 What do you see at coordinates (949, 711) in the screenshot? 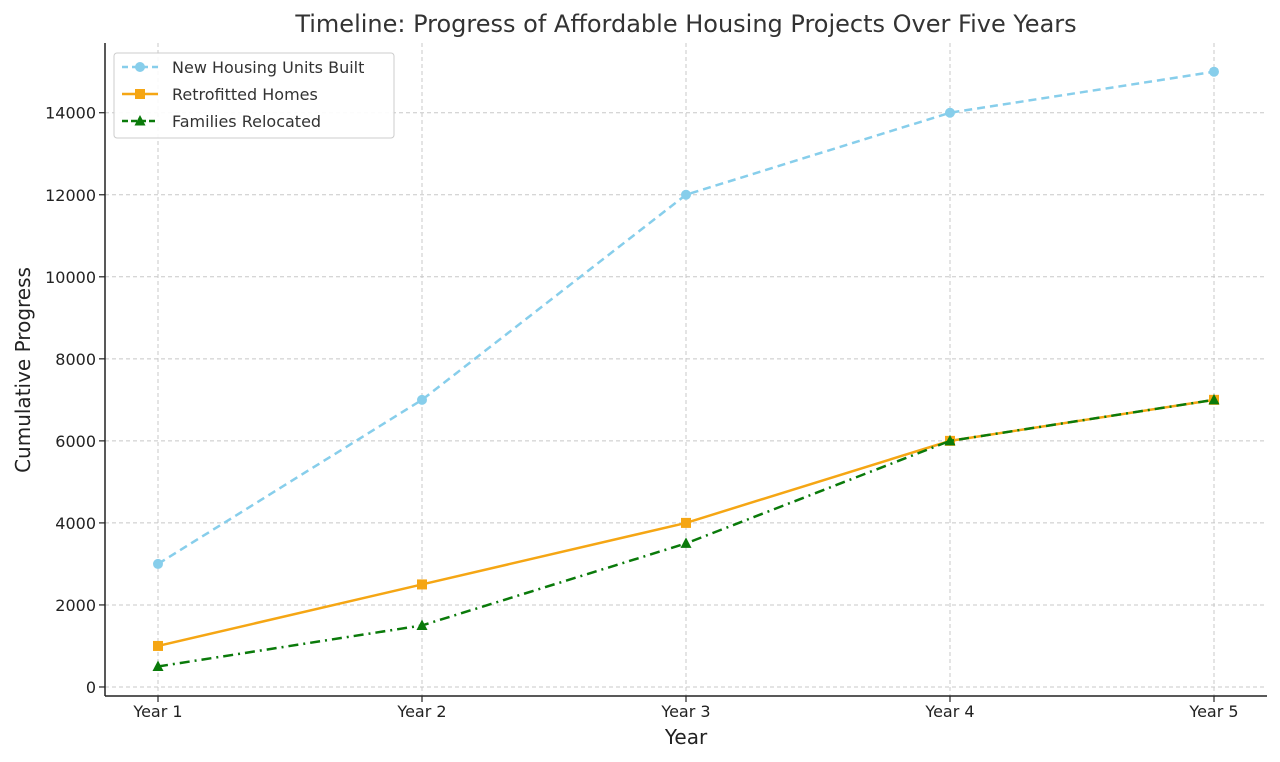
I see `x-tick-label: Year 4` at bounding box center [949, 711].